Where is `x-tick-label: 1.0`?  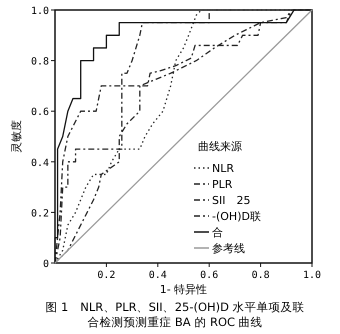 x-tick-label: 1.0 is located at coordinates (312, 275).